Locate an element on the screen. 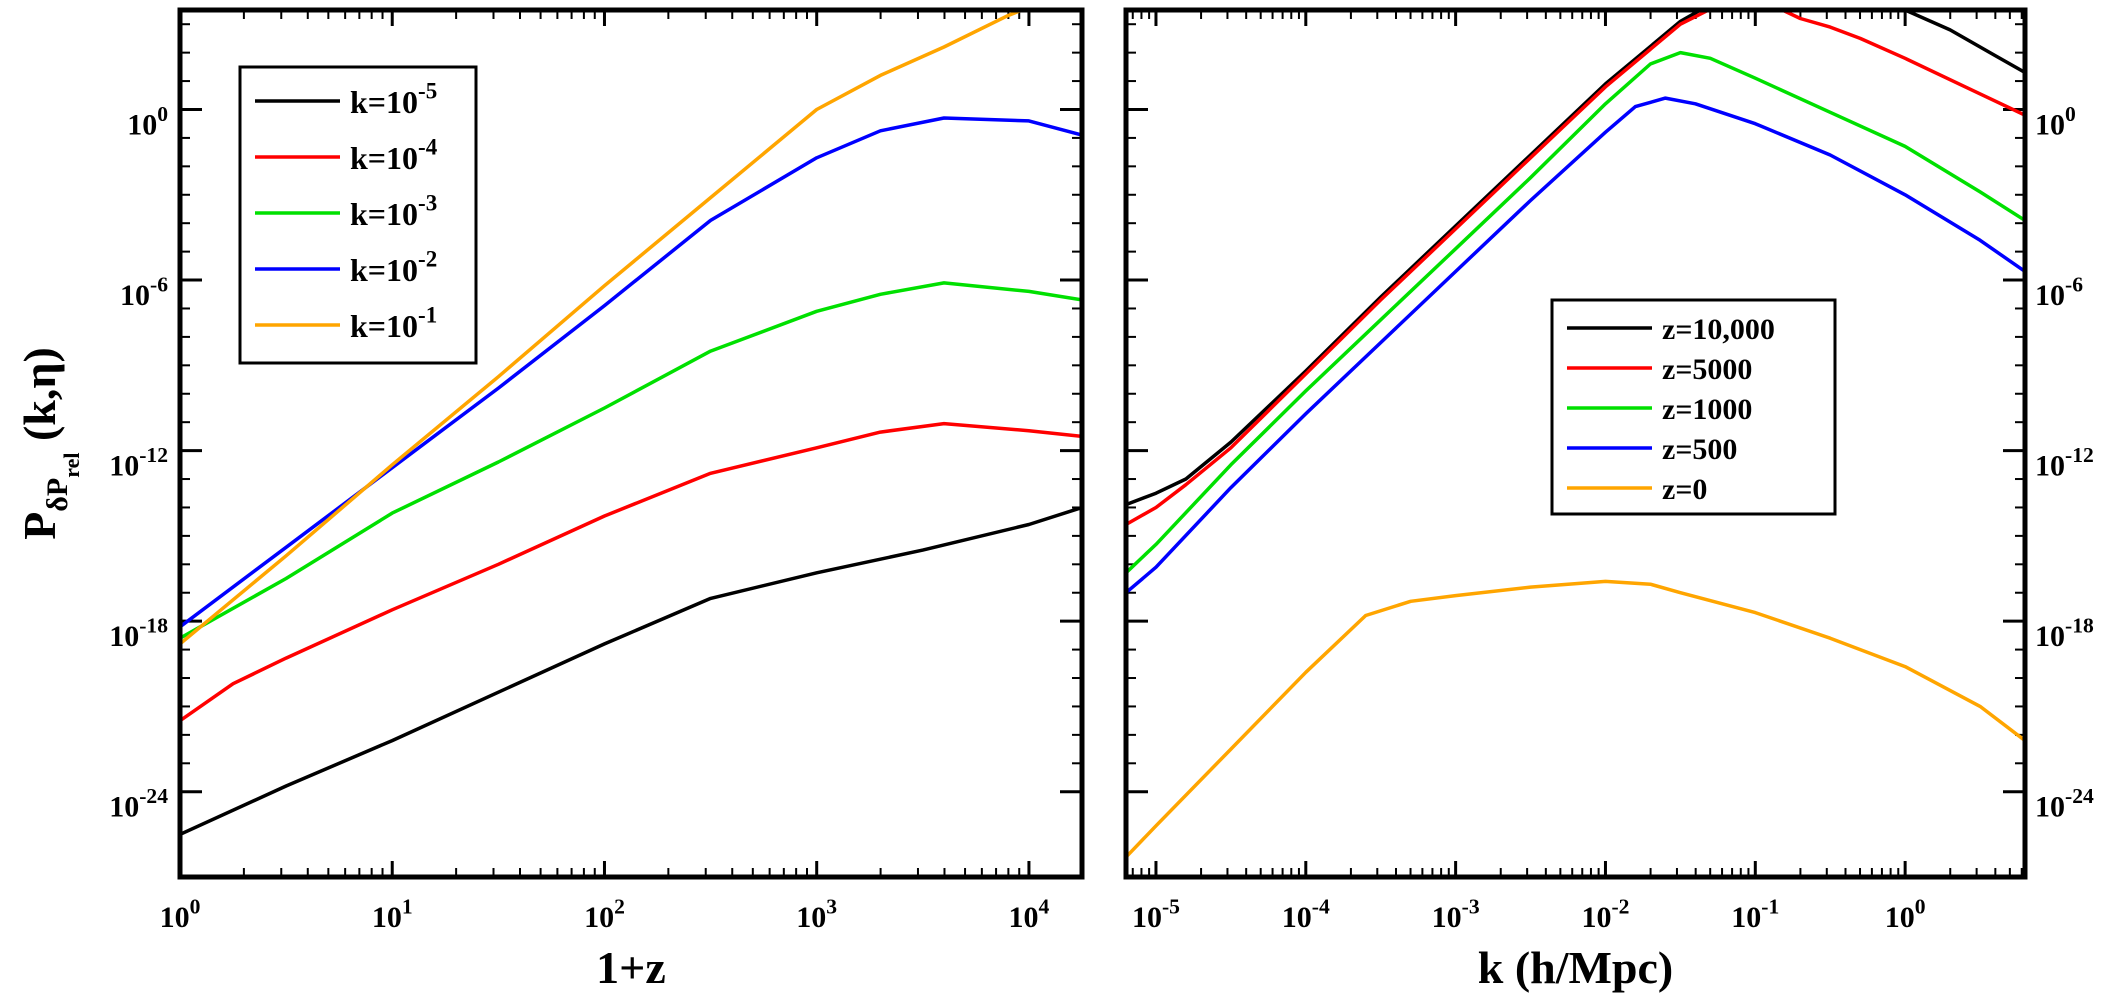  legend-label-4: k=10-1 is located at coordinates (393, 323).